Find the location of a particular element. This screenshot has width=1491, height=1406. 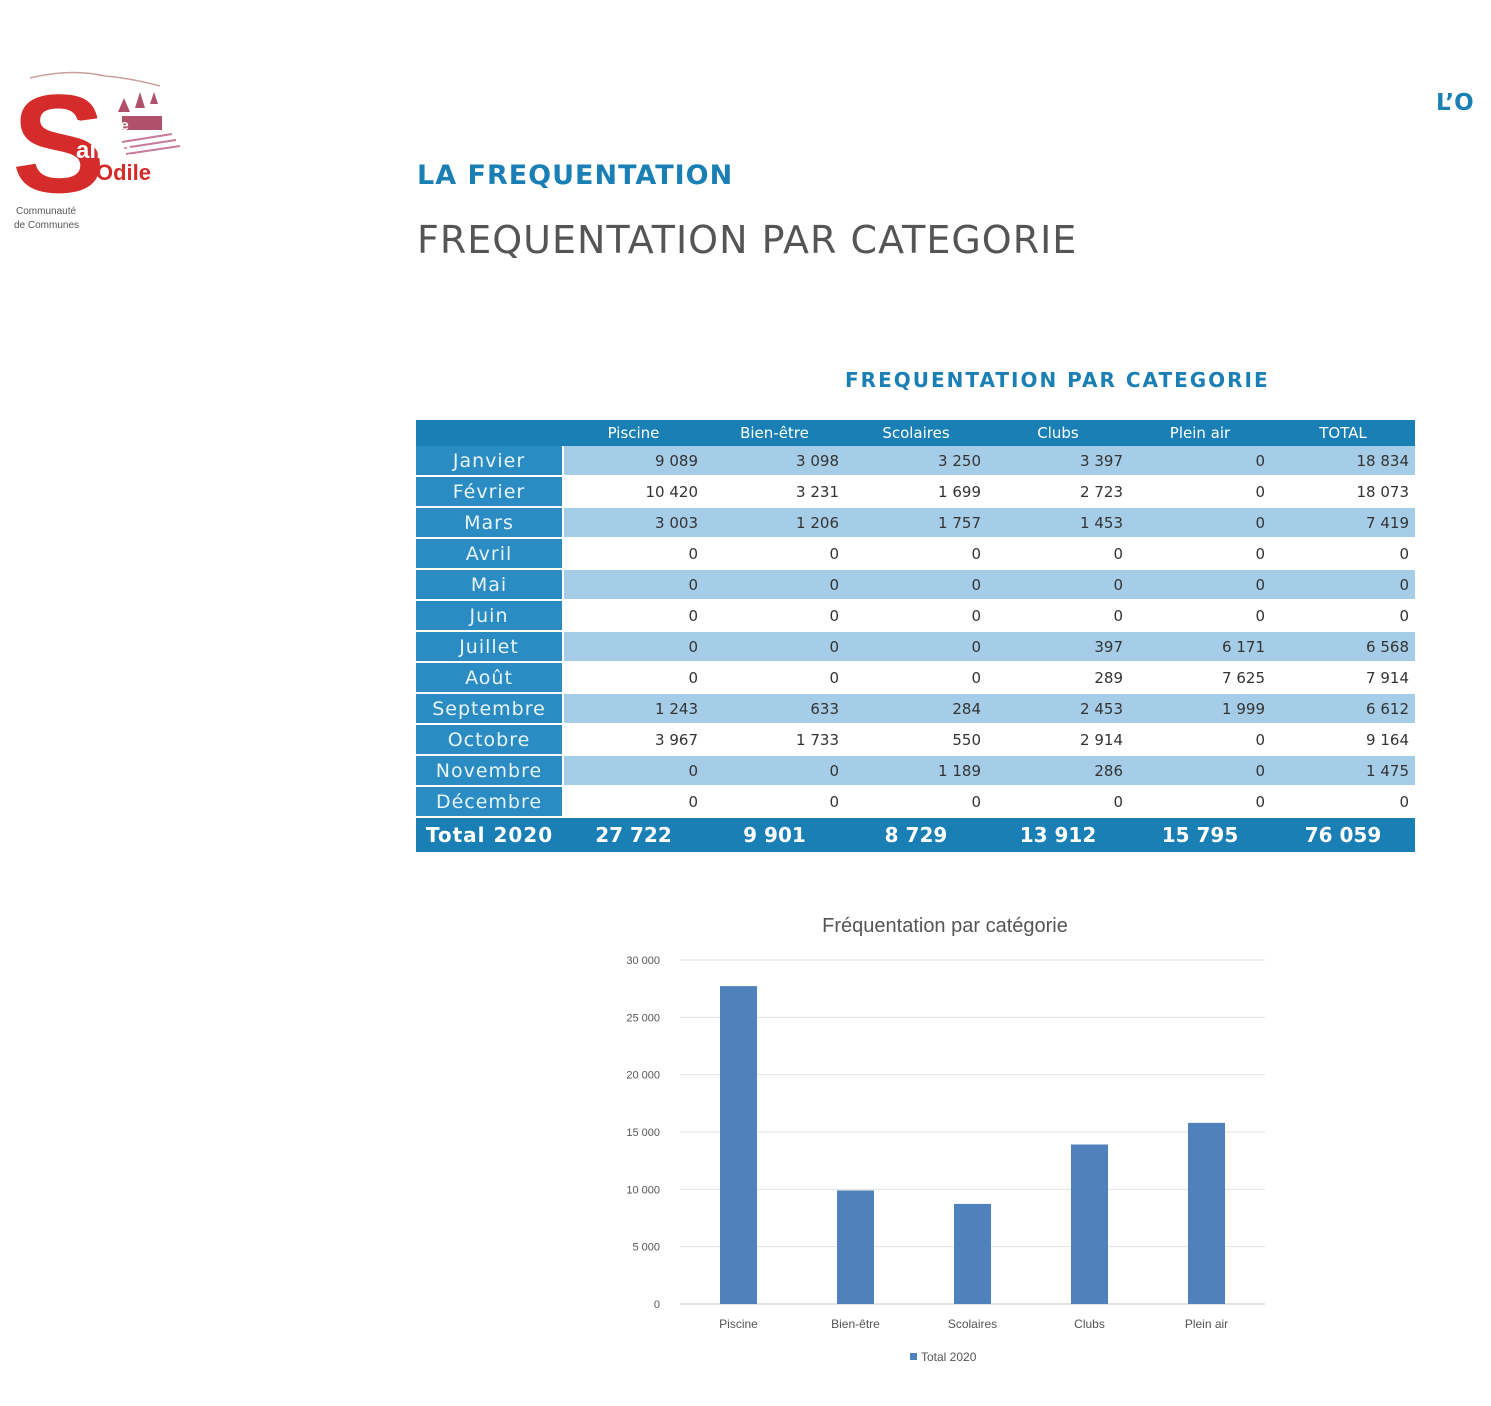

month-label: Mai is located at coordinates (490, 585).